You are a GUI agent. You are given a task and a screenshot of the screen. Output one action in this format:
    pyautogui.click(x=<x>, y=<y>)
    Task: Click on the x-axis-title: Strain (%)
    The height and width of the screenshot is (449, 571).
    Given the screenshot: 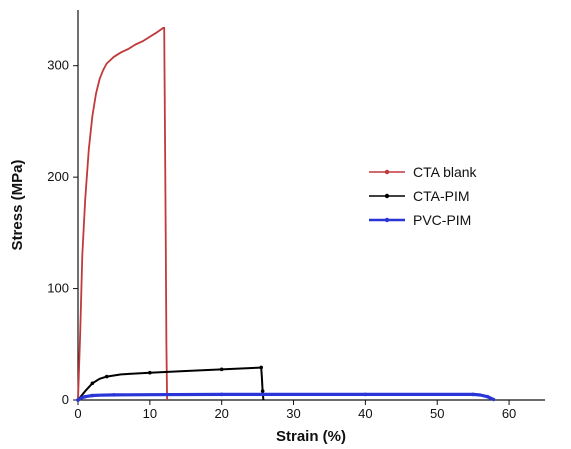 What is the action you would take?
    pyautogui.click(x=311, y=436)
    